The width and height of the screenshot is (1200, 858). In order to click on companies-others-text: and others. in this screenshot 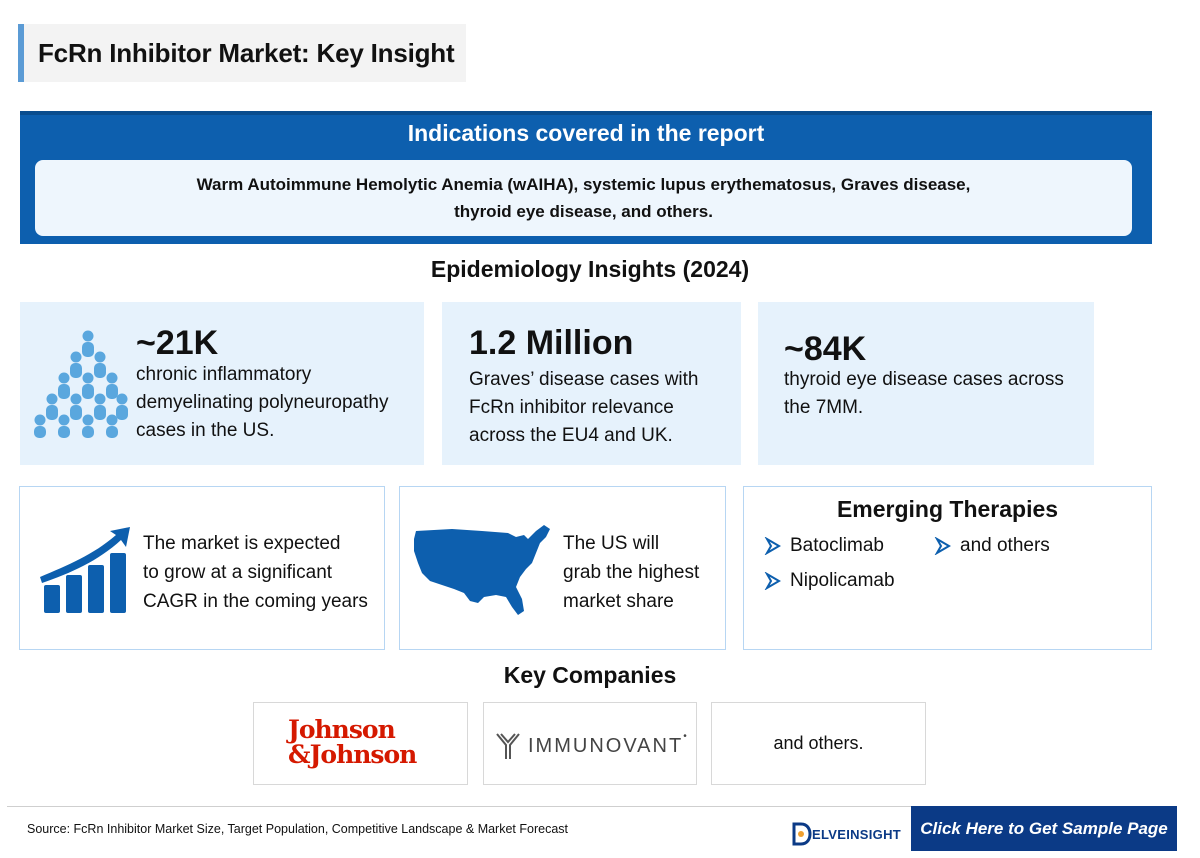, I will do `click(818, 743)`.